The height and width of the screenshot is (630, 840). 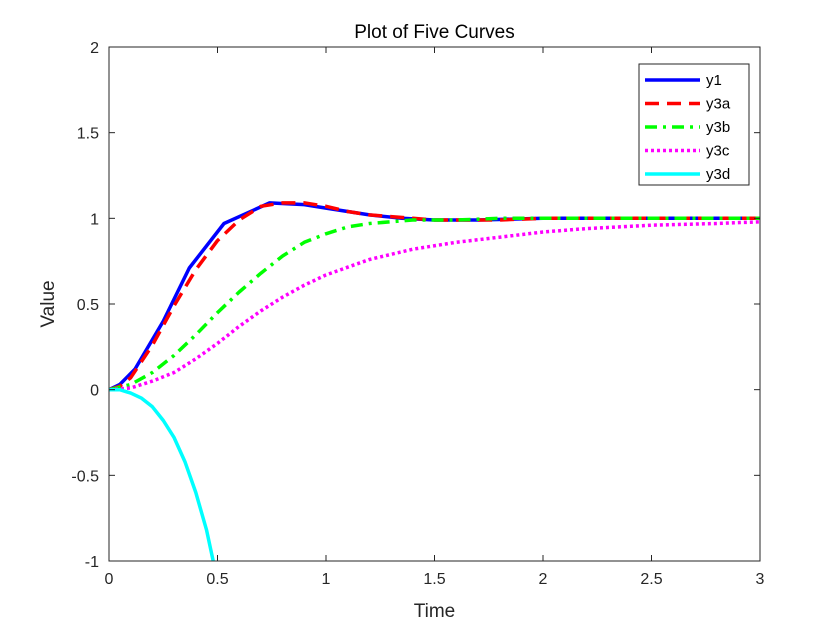 I want to click on x-axis-label: Time, so click(x=435, y=611).